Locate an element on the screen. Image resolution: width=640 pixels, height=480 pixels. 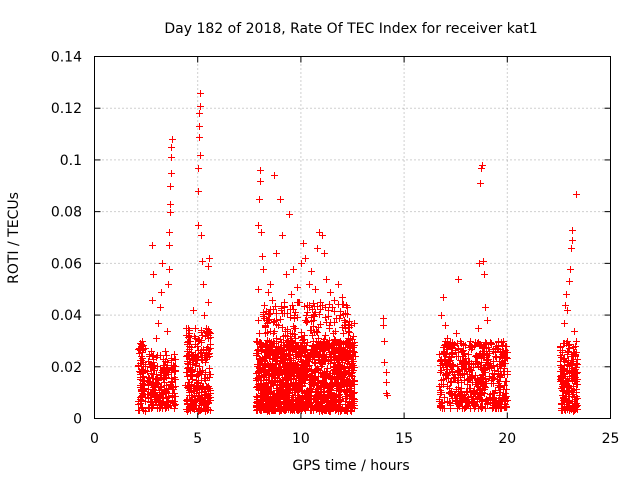
x-tick-label: 15 is located at coordinates (404, 439).